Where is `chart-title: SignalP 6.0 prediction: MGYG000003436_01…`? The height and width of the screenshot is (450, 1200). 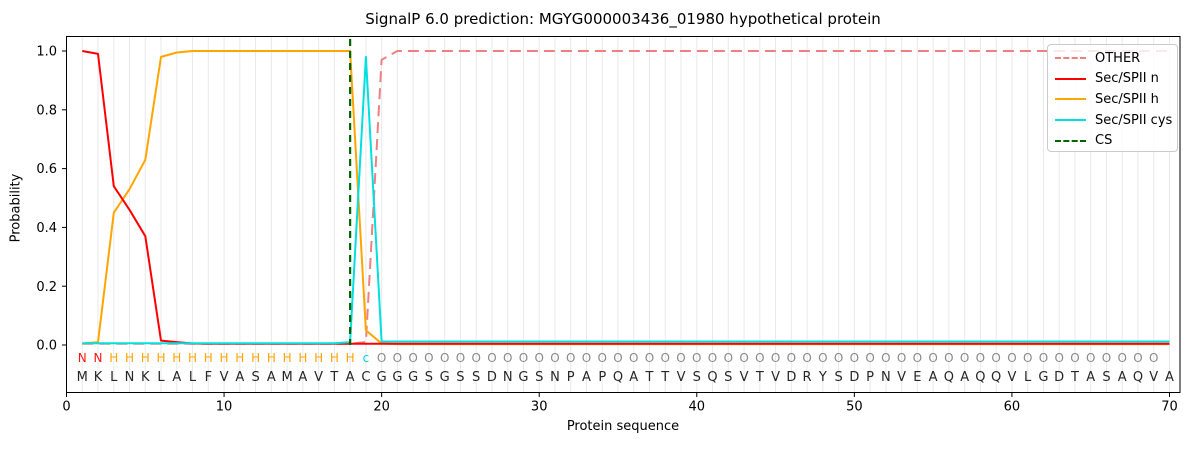 chart-title: SignalP 6.0 prediction: MGYG000003436_01… is located at coordinates (623, 19).